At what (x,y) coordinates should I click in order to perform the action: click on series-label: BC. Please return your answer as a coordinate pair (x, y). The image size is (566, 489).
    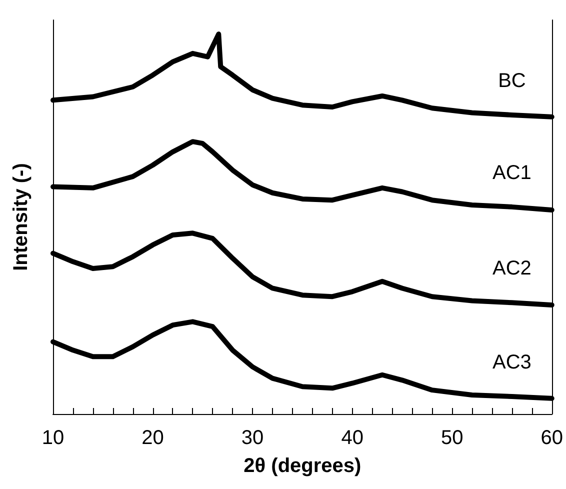
    Looking at the image, I should click on (512, 81).